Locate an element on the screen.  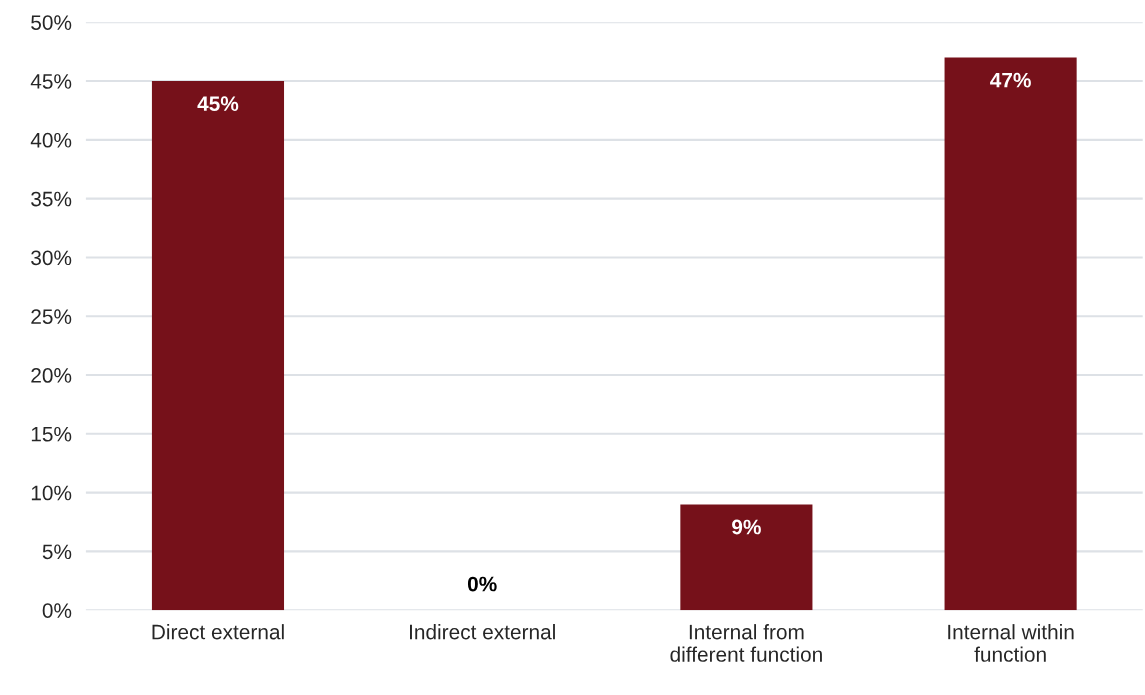
x-tick-label: Internal within function is located at coordinates (1011, 643).